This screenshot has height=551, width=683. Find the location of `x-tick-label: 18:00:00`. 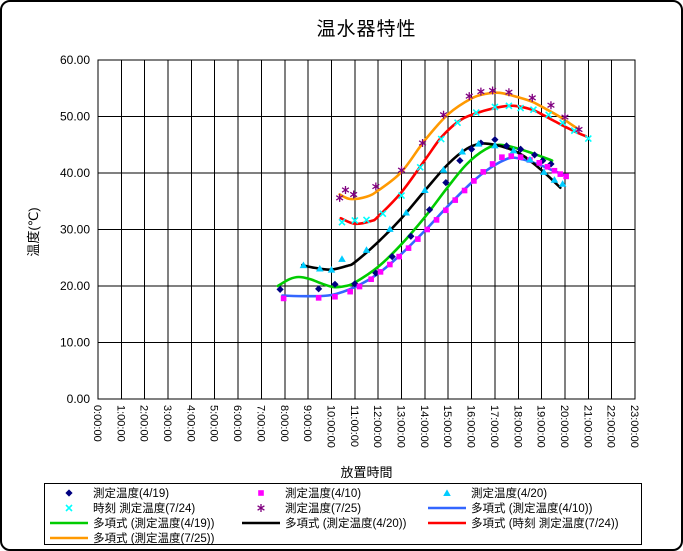

x-tick-label: 18:00:00 is located at coordinates (517, 426).